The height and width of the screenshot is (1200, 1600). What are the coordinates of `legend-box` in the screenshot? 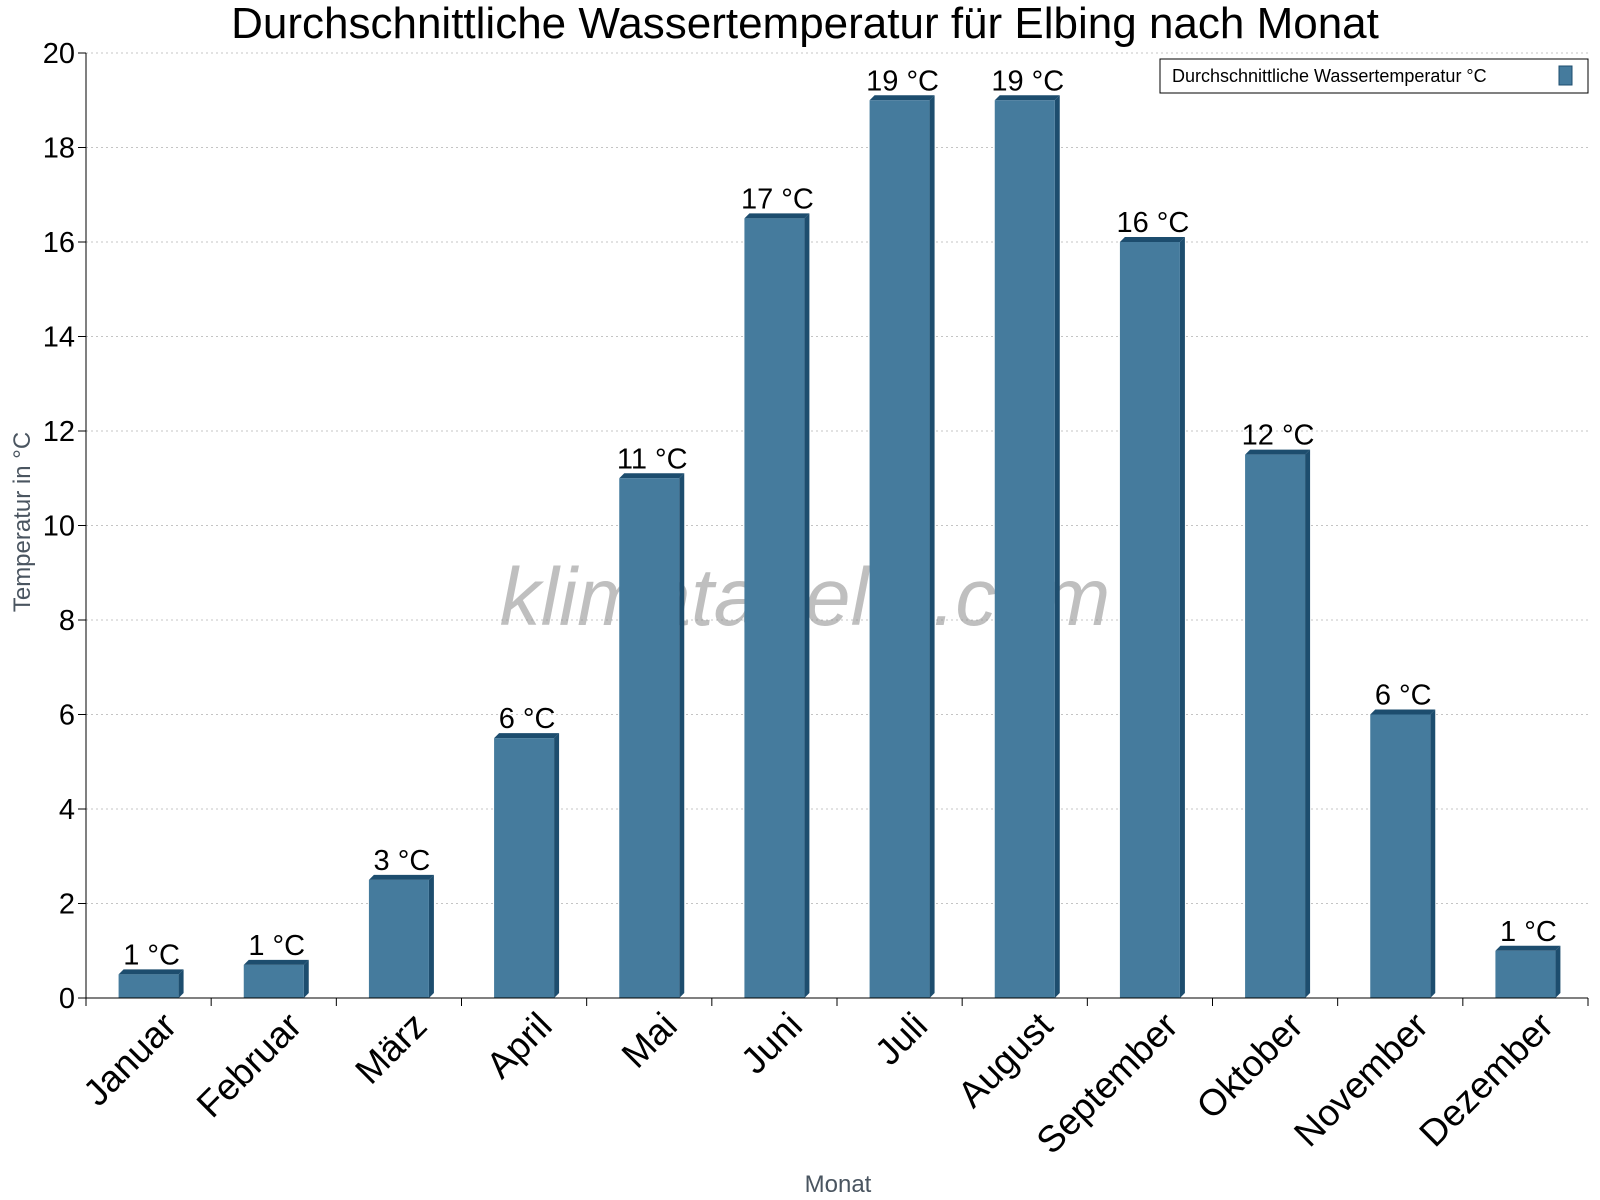 It's located at (1374, 76).